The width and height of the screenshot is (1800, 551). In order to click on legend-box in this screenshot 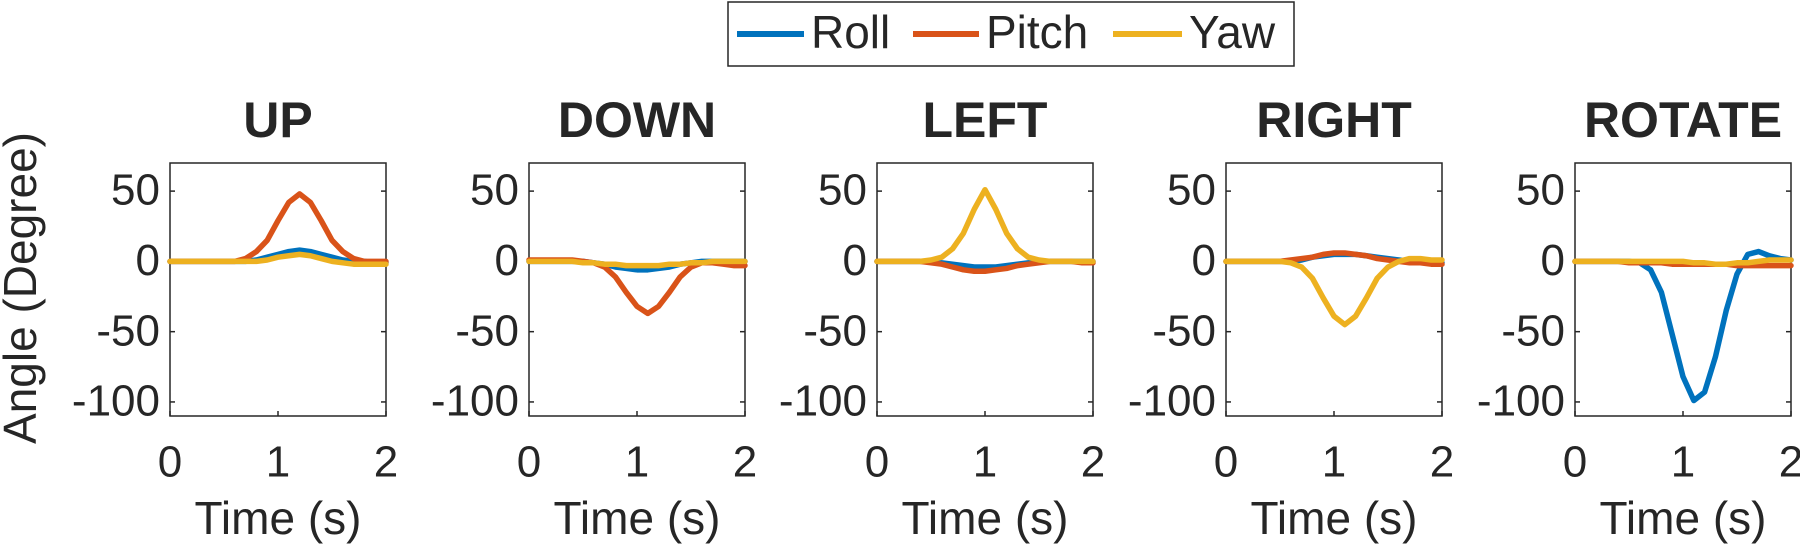, I will do `click(1011, 34)`.